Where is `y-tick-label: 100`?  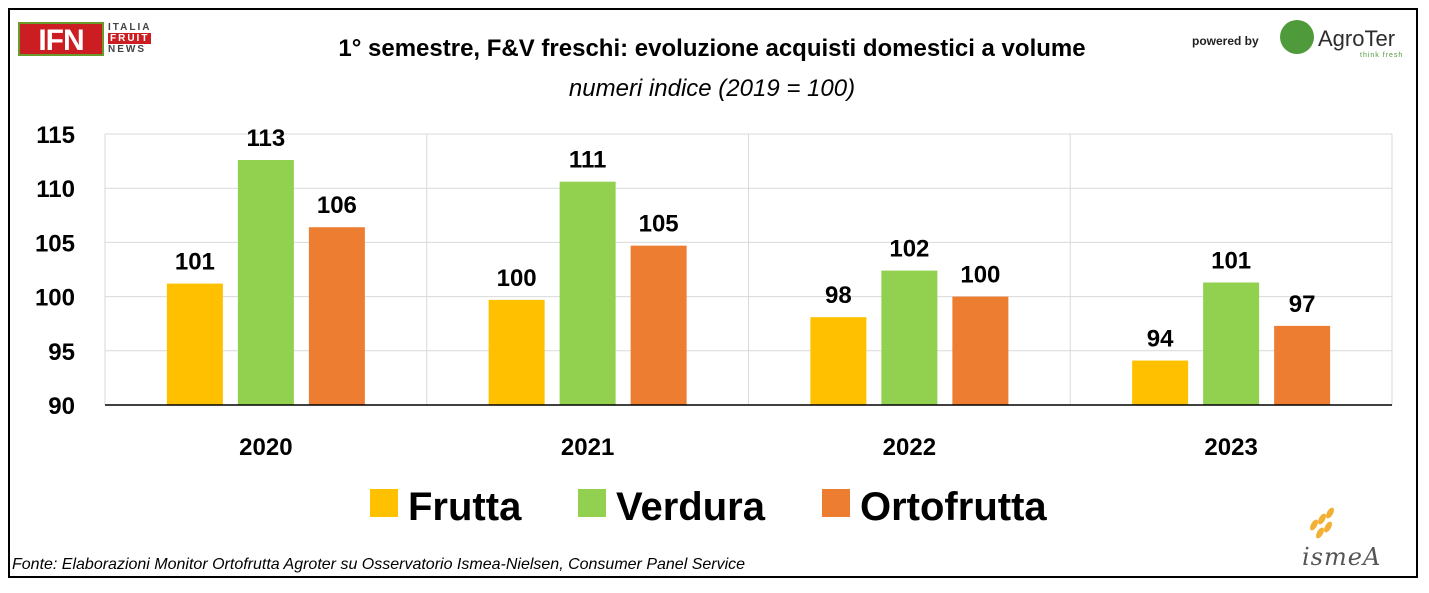
y-tick-label: 100 is located at coordinates (55, 298).